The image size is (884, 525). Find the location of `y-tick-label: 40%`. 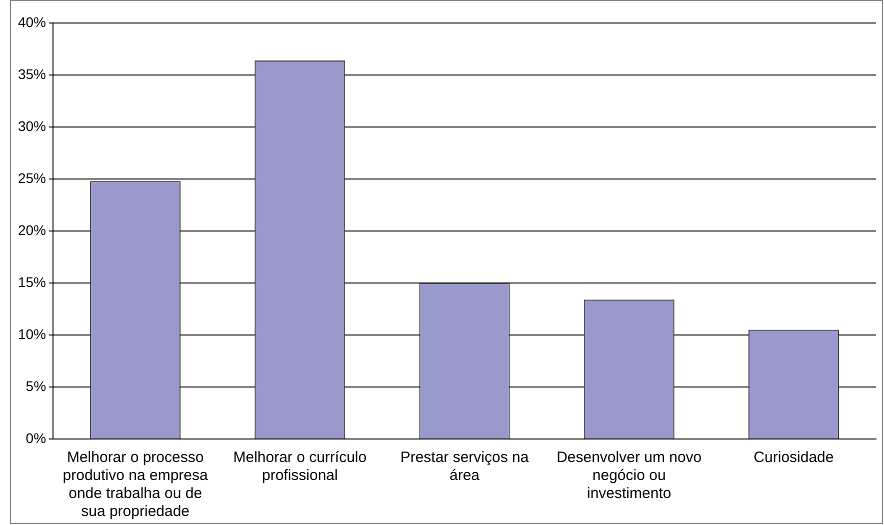

y-tick-label: 40% is located at coordinates (32, 22).